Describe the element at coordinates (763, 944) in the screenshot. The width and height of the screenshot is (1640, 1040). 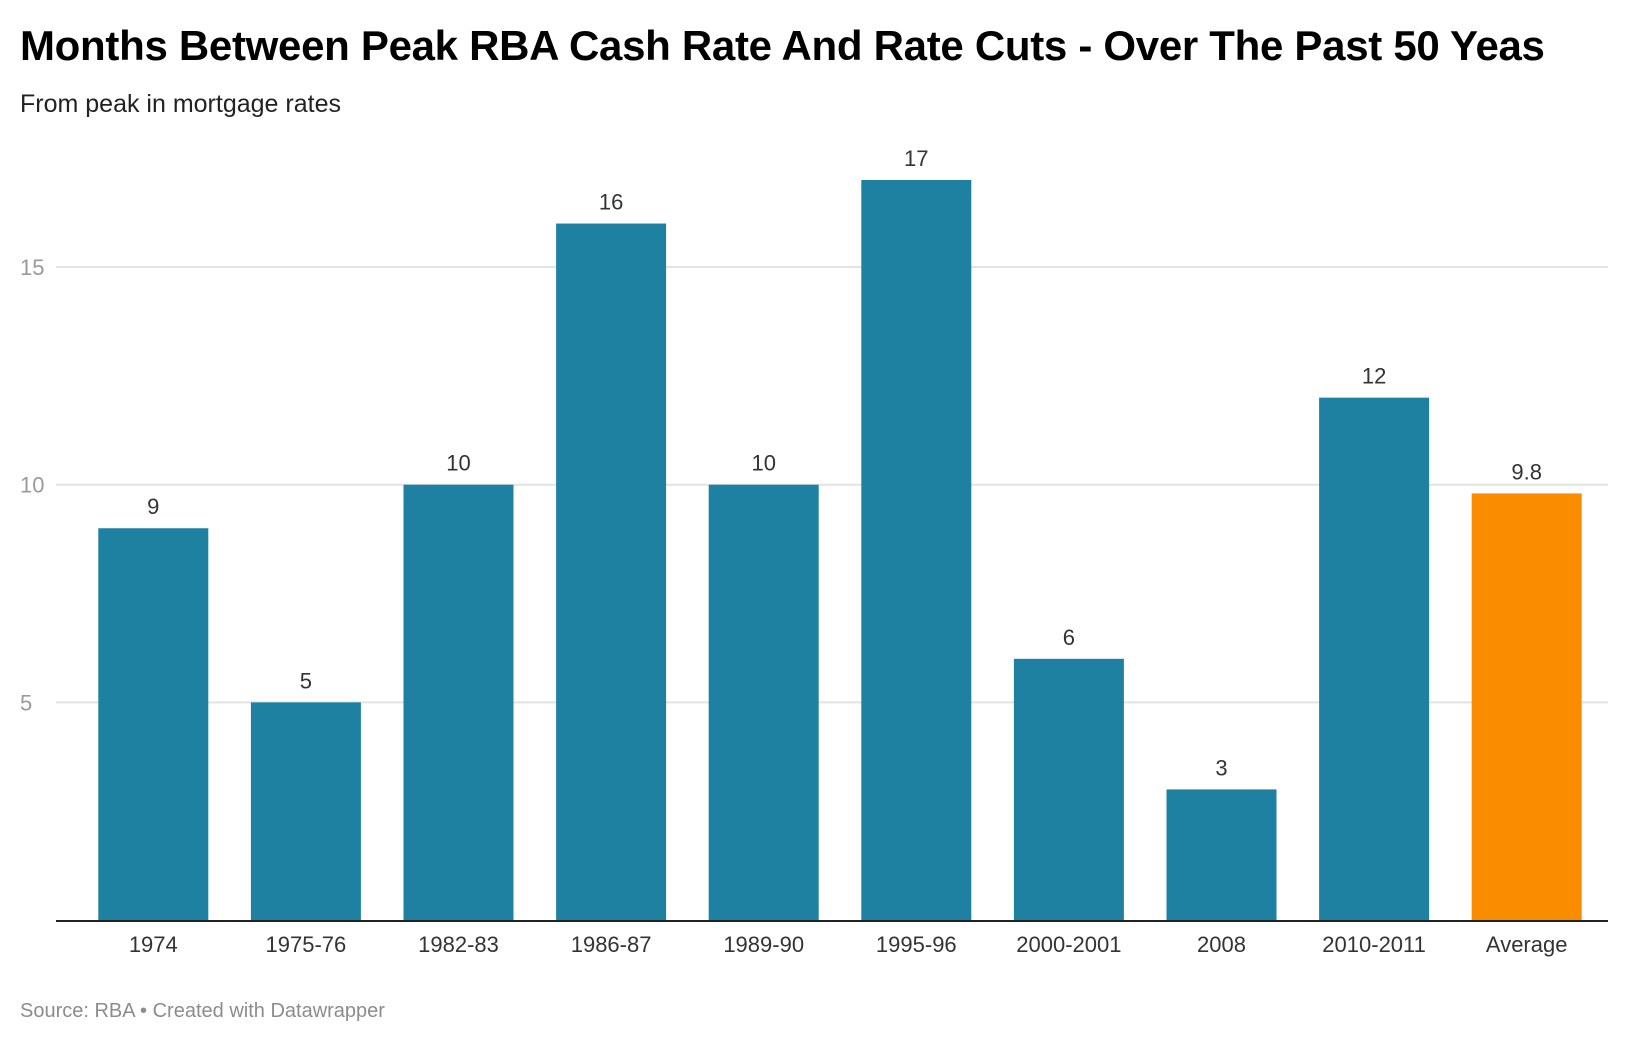
I see `x-tick-label: 1989-90` at that location.